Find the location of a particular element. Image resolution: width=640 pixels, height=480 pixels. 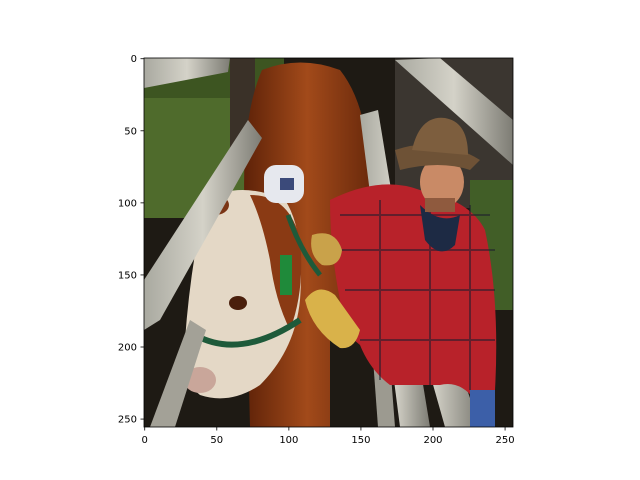

y-tick-label: 50 is located at coordinates (130, 131).